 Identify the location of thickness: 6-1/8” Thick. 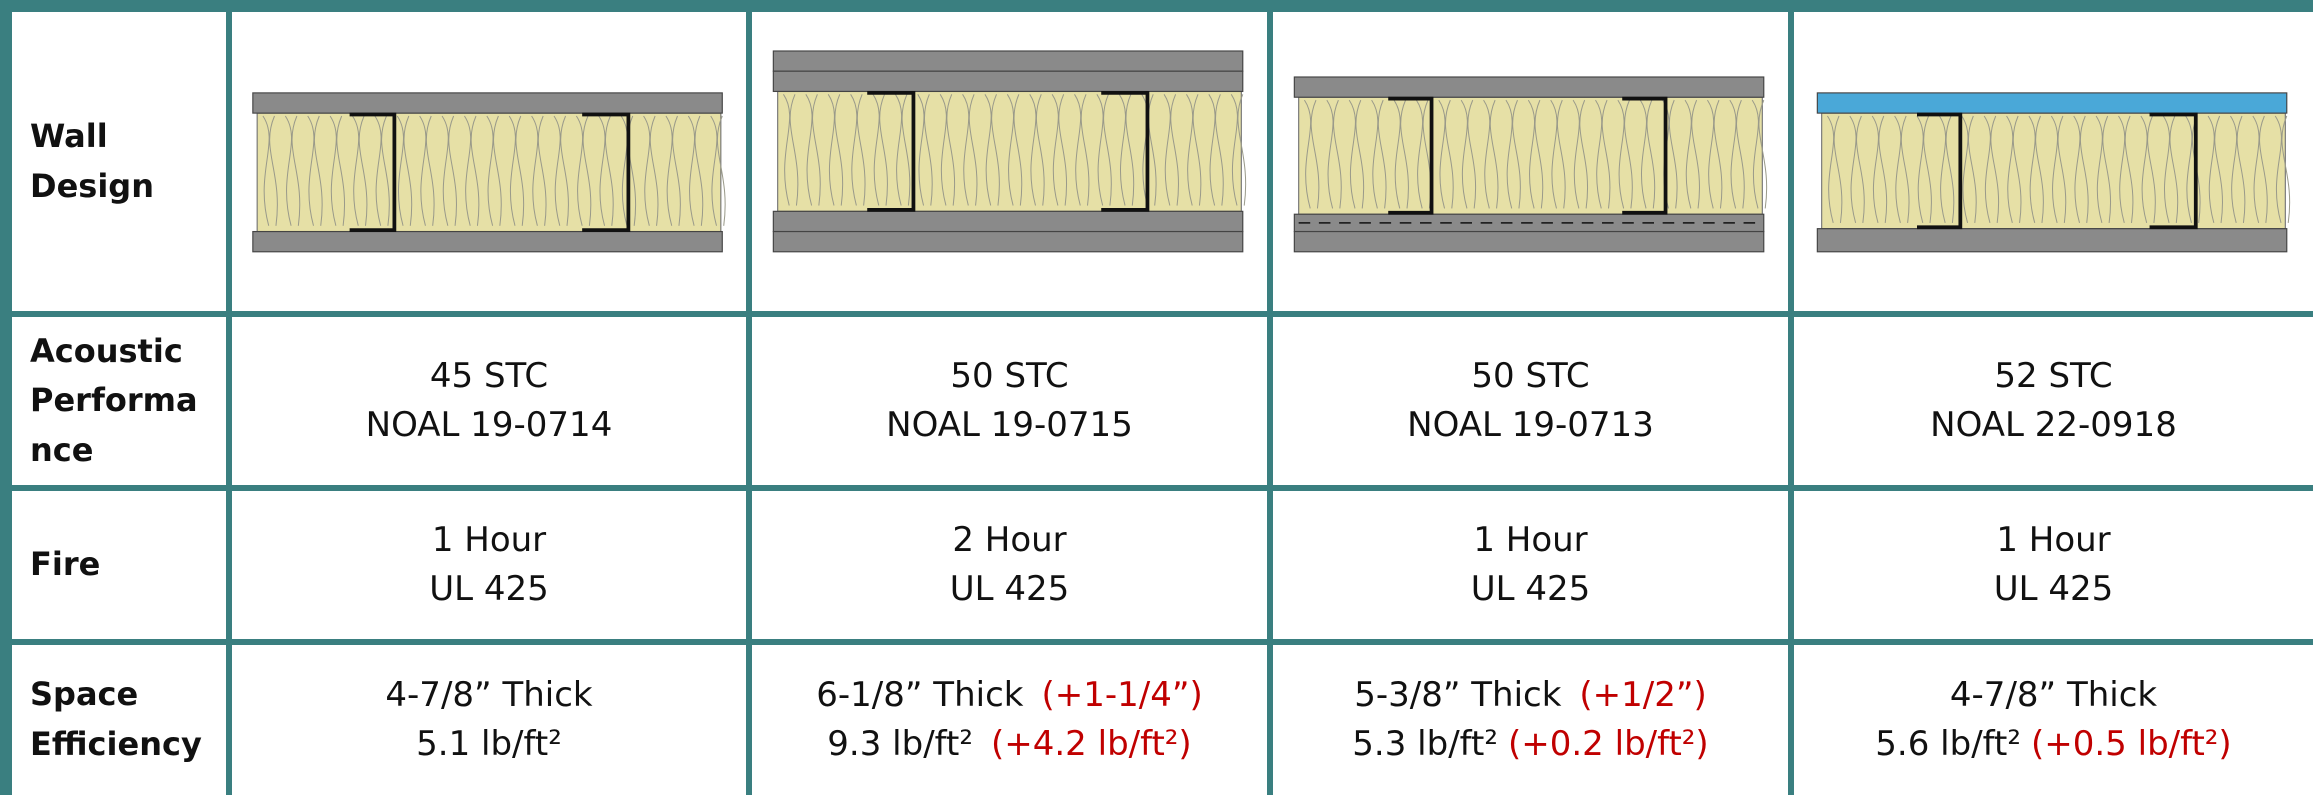
(920, 694).